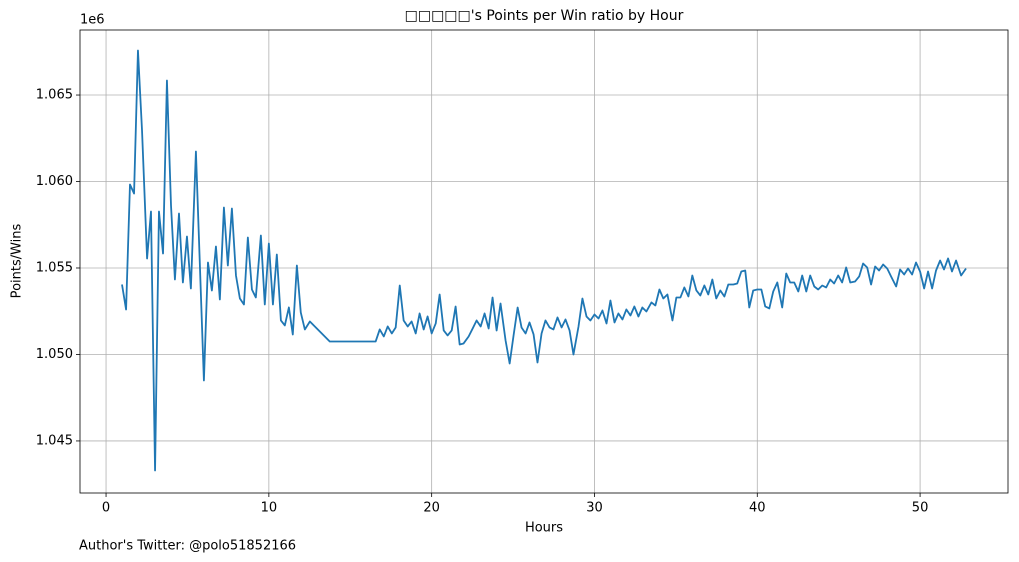 Image resolution: width=1019 pixels, height=562 pixels. What do you see at coordinates (17, 260) in the screenshot?
I see `y-axis-label: Points/Wins` at bounding box center [17, 260].